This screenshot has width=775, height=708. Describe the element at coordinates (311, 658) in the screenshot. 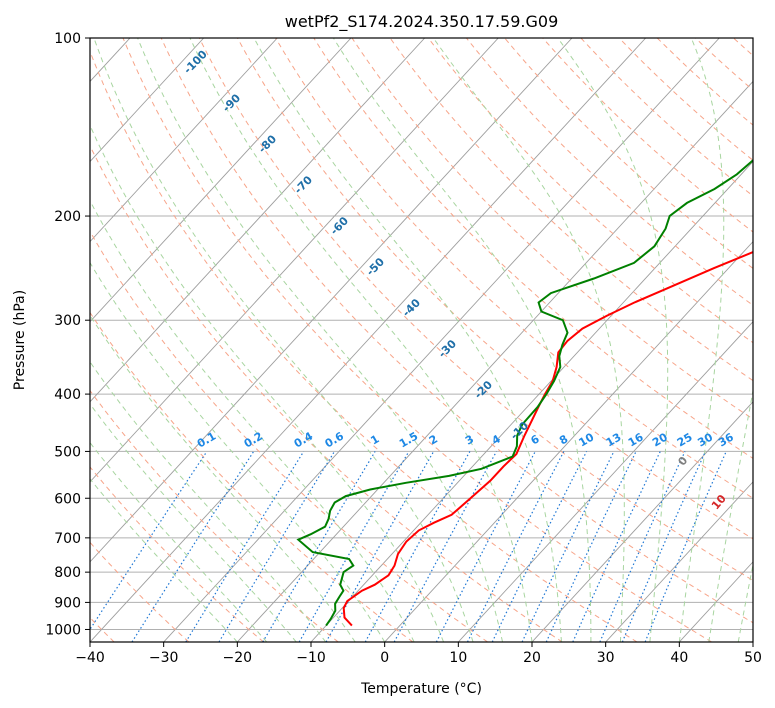

I see `x-tick-label: −10` at that location.